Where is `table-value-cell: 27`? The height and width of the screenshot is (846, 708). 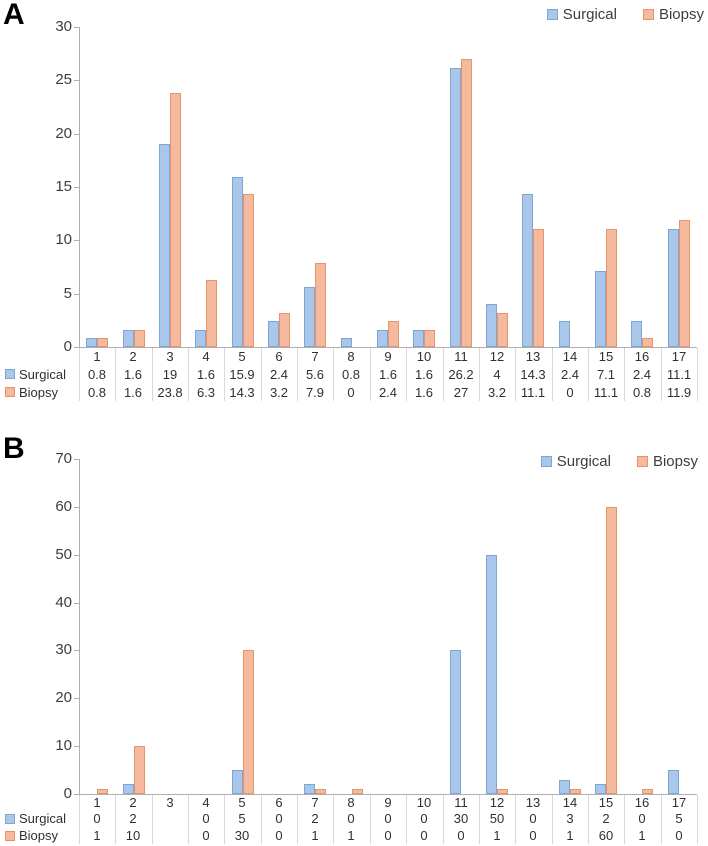 table-value-cell: 27 is located at coordinates (461, 392).